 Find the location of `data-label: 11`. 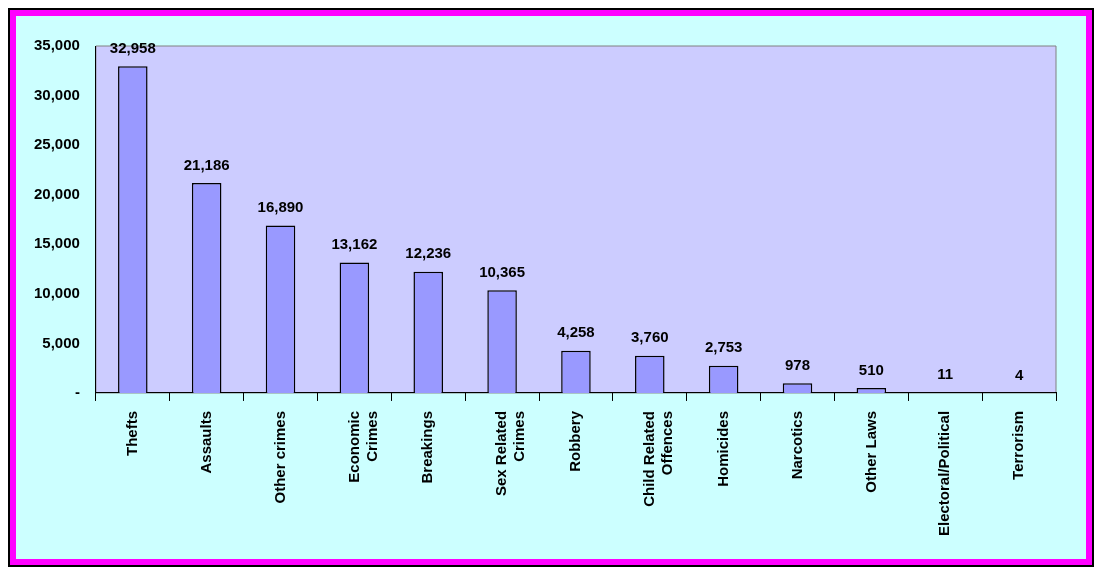

data-label: 11 is located at coordinates (945, 374).